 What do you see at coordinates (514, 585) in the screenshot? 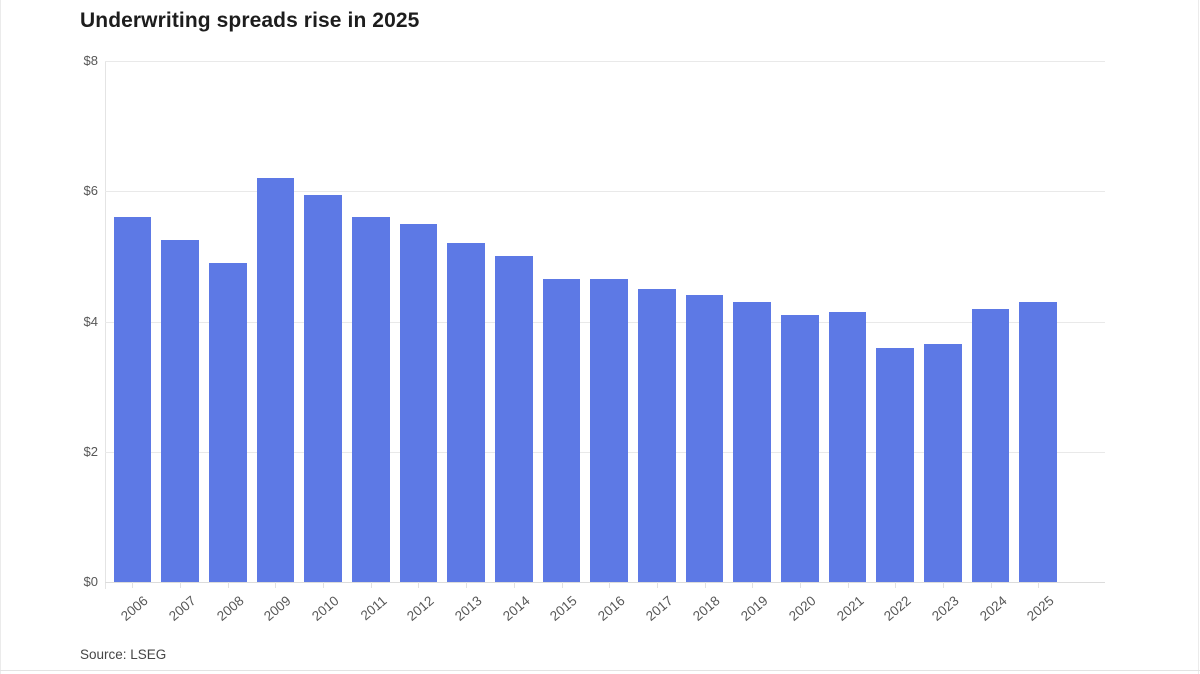
I see `x-tick-2014` at bounding box center [514, 585].